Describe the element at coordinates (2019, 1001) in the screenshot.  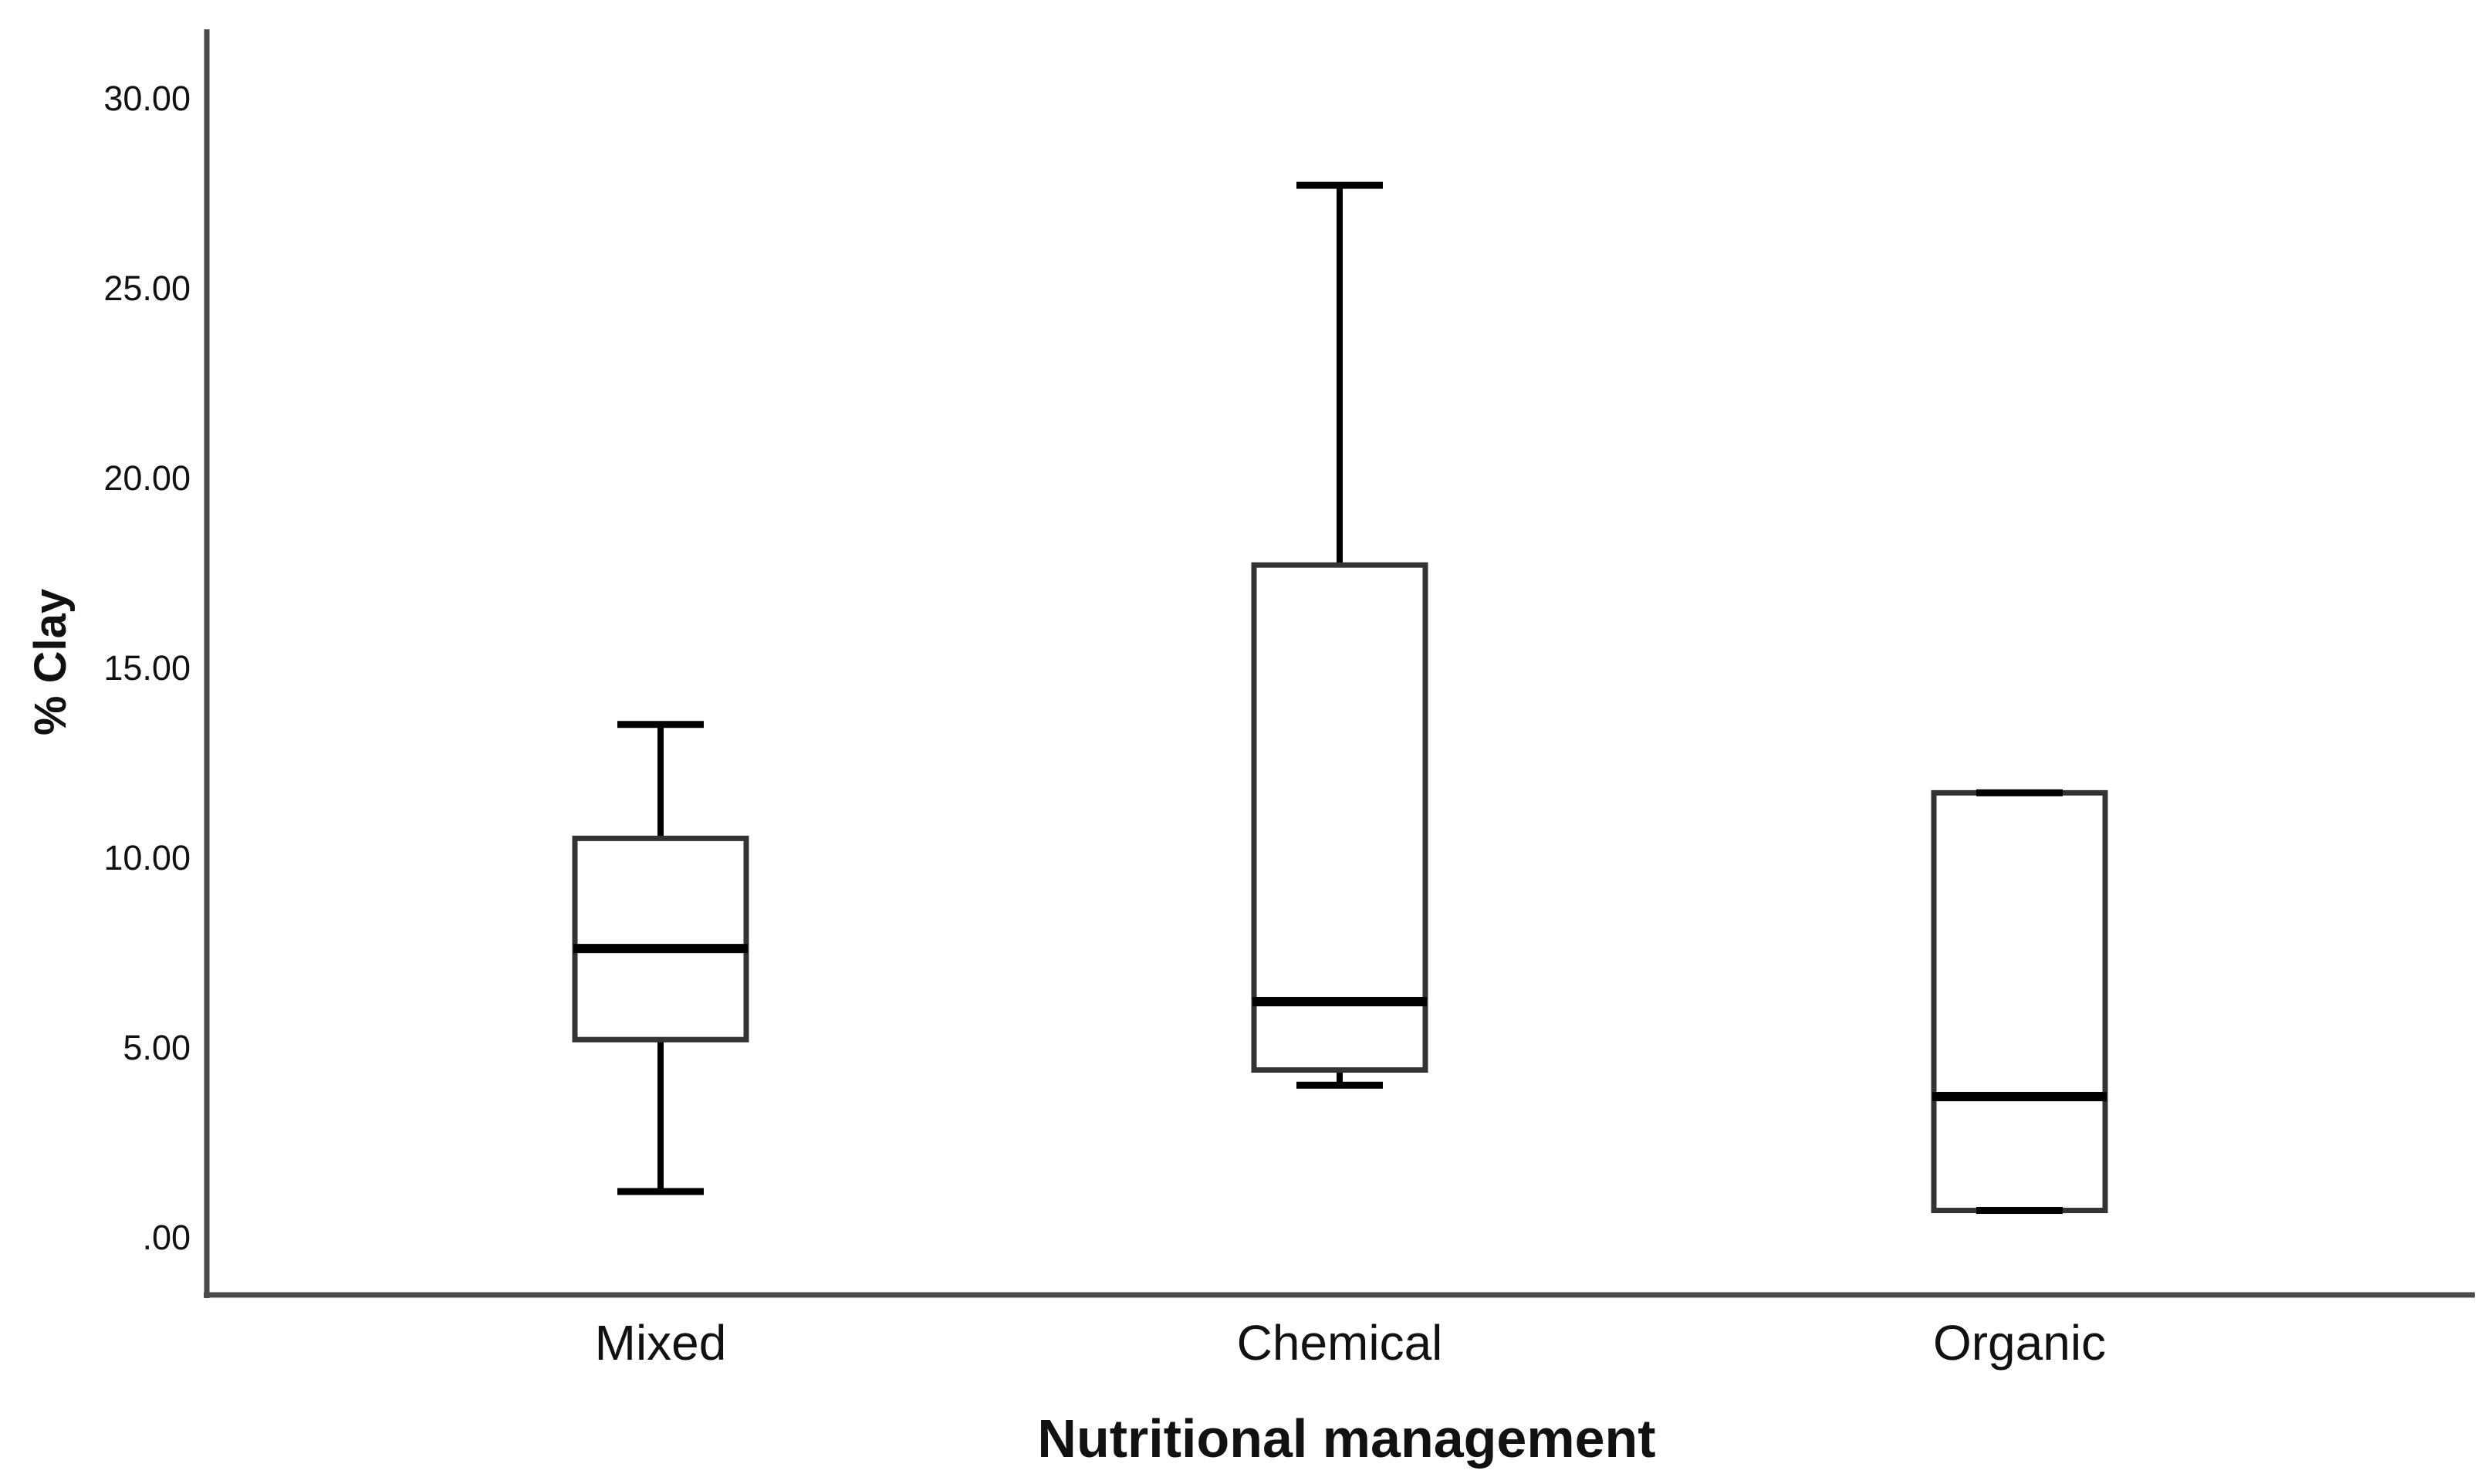
I see `box-organic` at that location.